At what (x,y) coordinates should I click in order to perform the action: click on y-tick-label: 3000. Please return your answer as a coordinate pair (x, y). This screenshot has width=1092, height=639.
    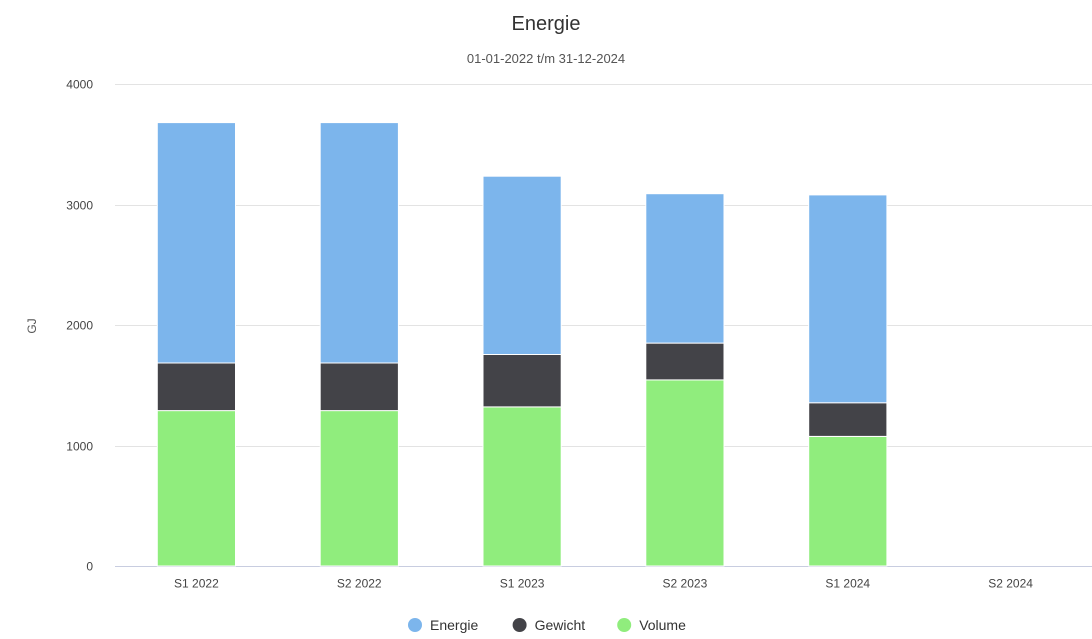
    Looking at the image, I should click on (79, 206).